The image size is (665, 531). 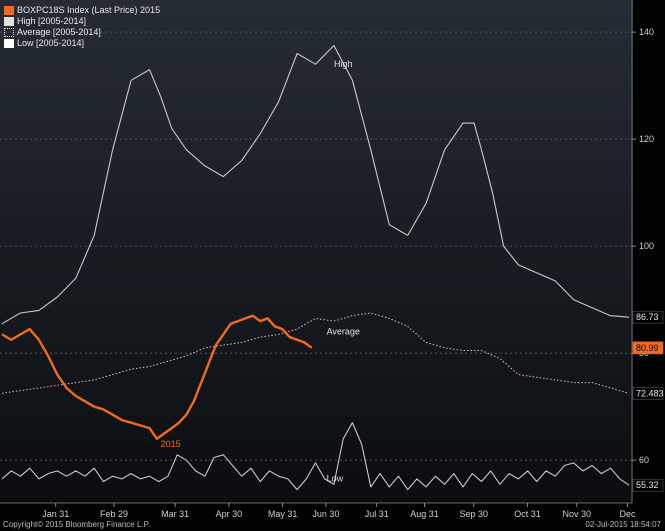 What do you see at coordinates (51, 43) in the screenshot?
I see `legend-label: Low [2005-2014]` at bounding box center [51, 43].